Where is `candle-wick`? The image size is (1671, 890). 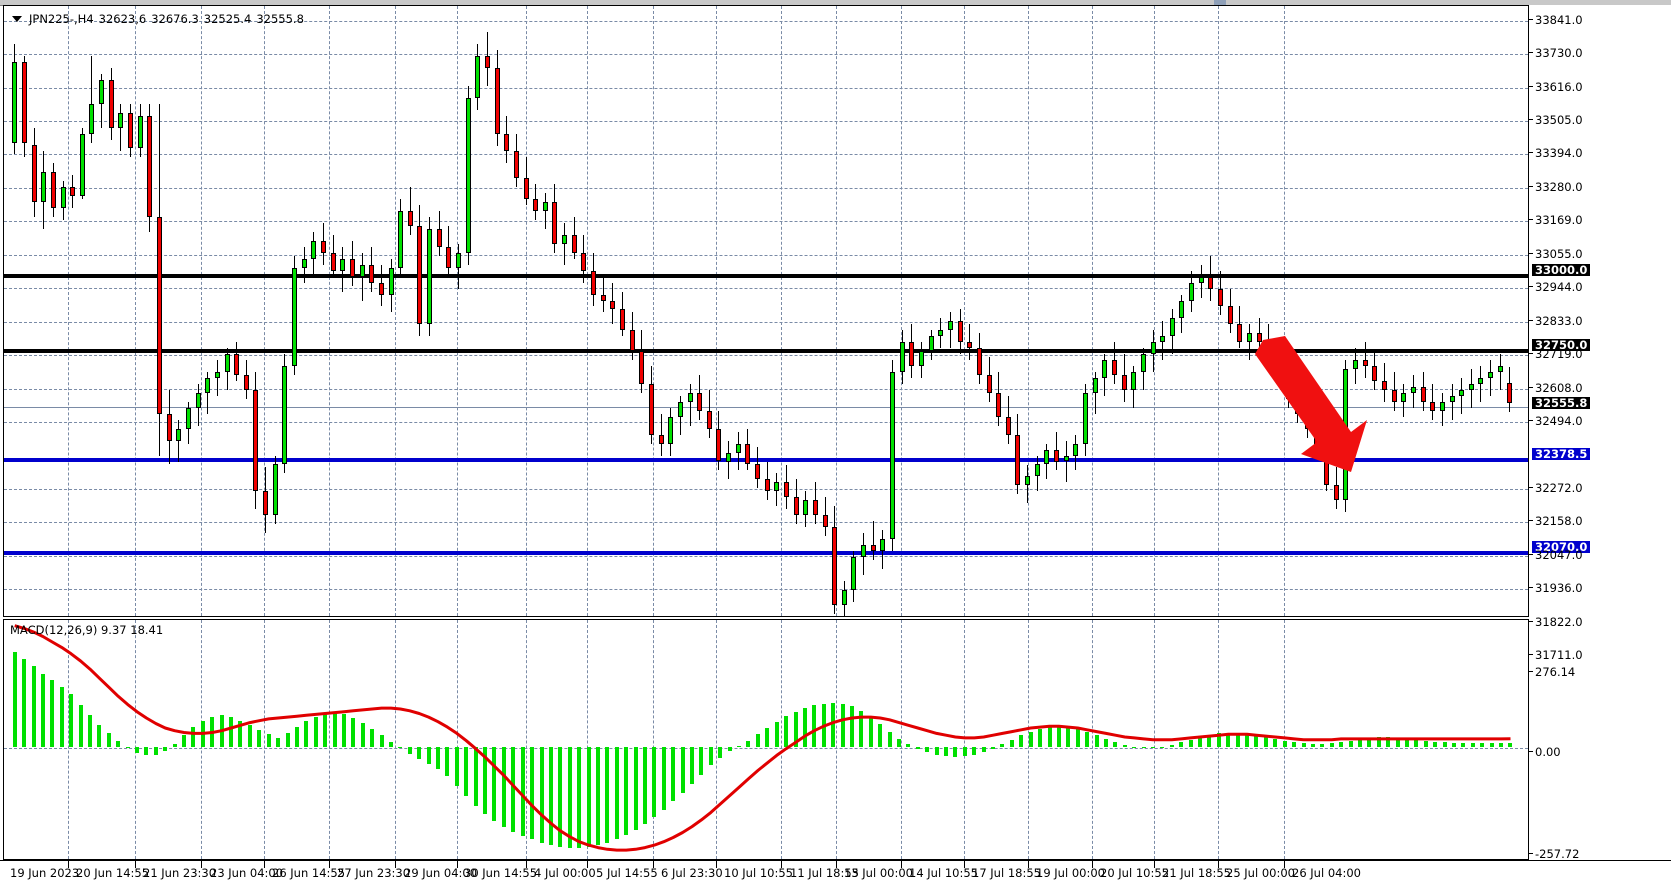 candle-wick is located at coordinates (92, 99).